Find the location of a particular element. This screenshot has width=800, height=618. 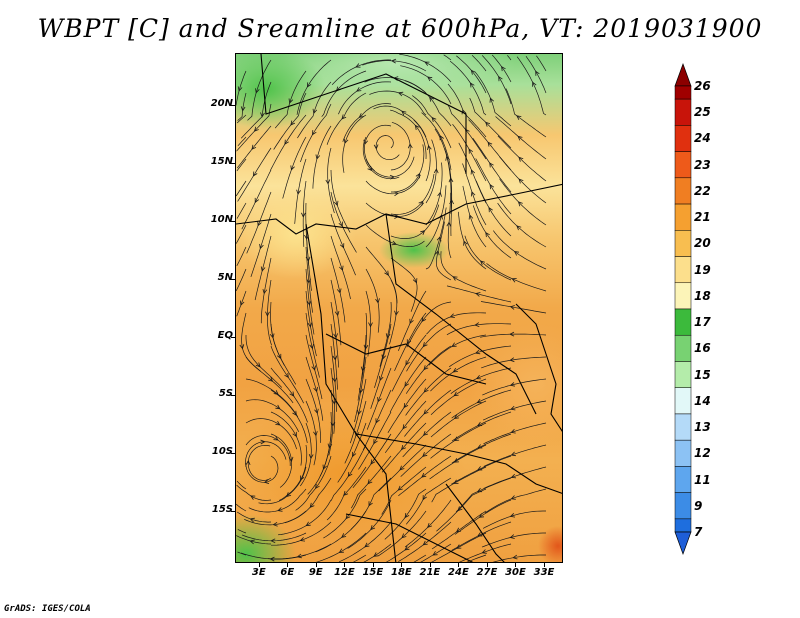

lon-tick-label: 27E is located at coordinates (487, 572).